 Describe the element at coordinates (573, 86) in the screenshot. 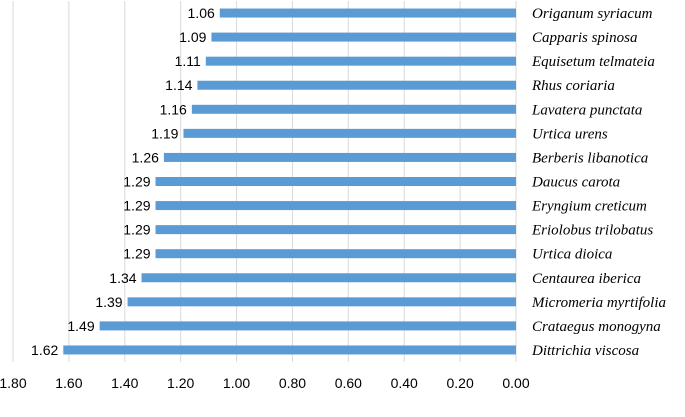

I see `category-label: Rhus coriaria` at that location.